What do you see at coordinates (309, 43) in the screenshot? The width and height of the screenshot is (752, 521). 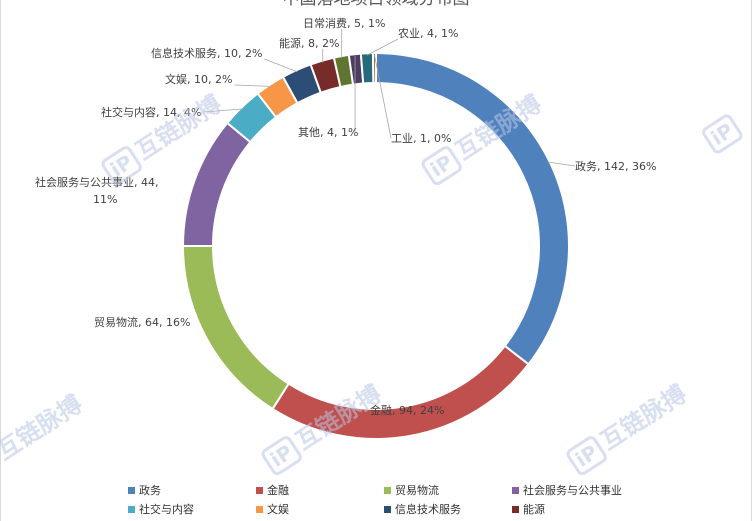 I see `data-label-8: 能源, 8, 2%` at bounding box center [309, 43].